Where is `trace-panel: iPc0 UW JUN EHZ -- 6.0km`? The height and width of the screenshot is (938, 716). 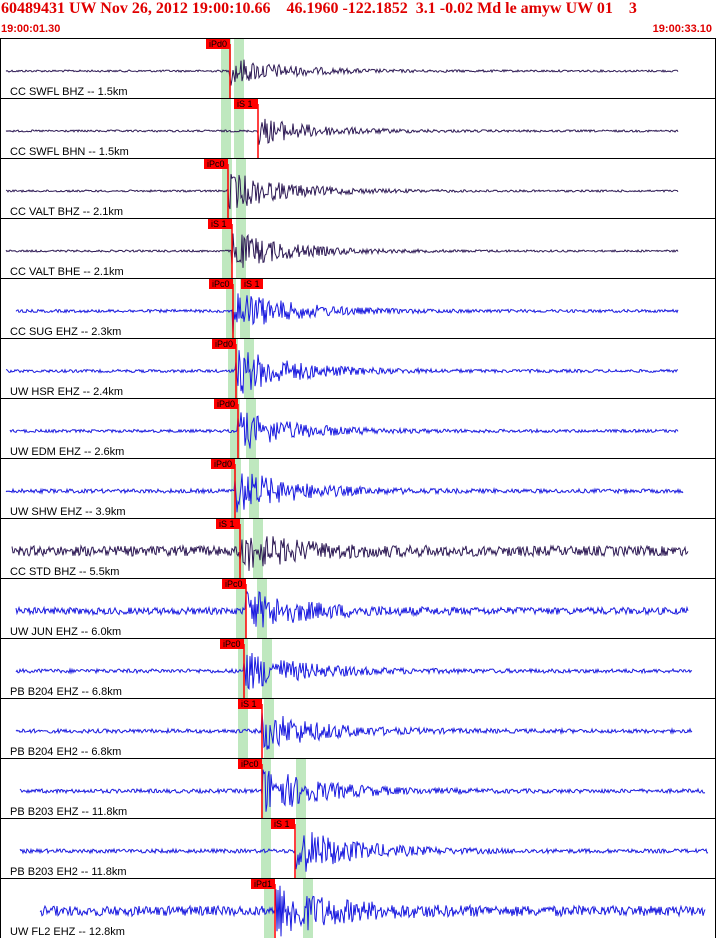 trace-panel: iPc0 UW JUN EHZ -- 6.0km is located at coordinates (358, 608).